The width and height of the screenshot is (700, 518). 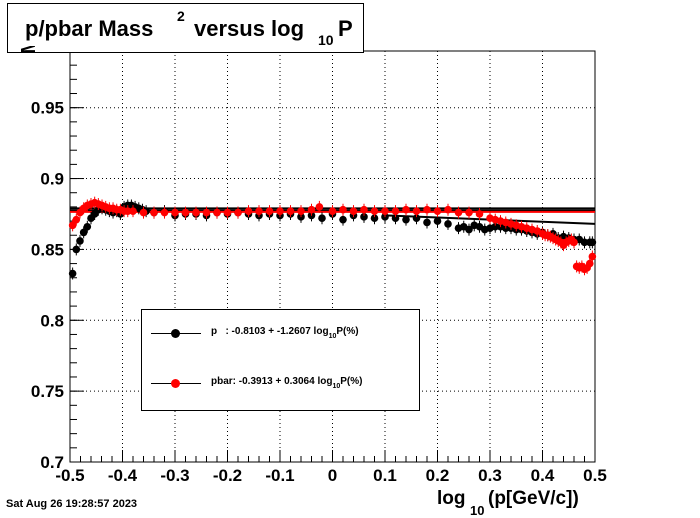 What do you see at coordinates (72, 504) in the screenshot?
I see `timestamp: Sat Aug 26 19:28:57 2023` at bounding box center [72, 504].